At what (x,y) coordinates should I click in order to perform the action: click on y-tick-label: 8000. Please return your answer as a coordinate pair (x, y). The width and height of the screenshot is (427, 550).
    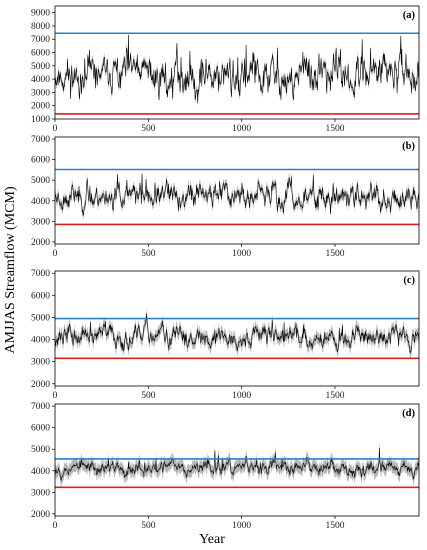
    Looking at the image, I should click on (40, 27).